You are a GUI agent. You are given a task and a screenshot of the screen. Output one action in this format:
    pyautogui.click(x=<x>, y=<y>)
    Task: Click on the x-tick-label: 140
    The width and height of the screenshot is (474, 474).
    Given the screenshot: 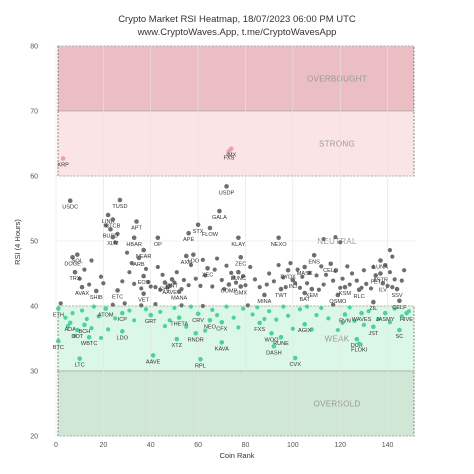 What is the action you would take?
    pyautogui.click(x=388, y=445)
    